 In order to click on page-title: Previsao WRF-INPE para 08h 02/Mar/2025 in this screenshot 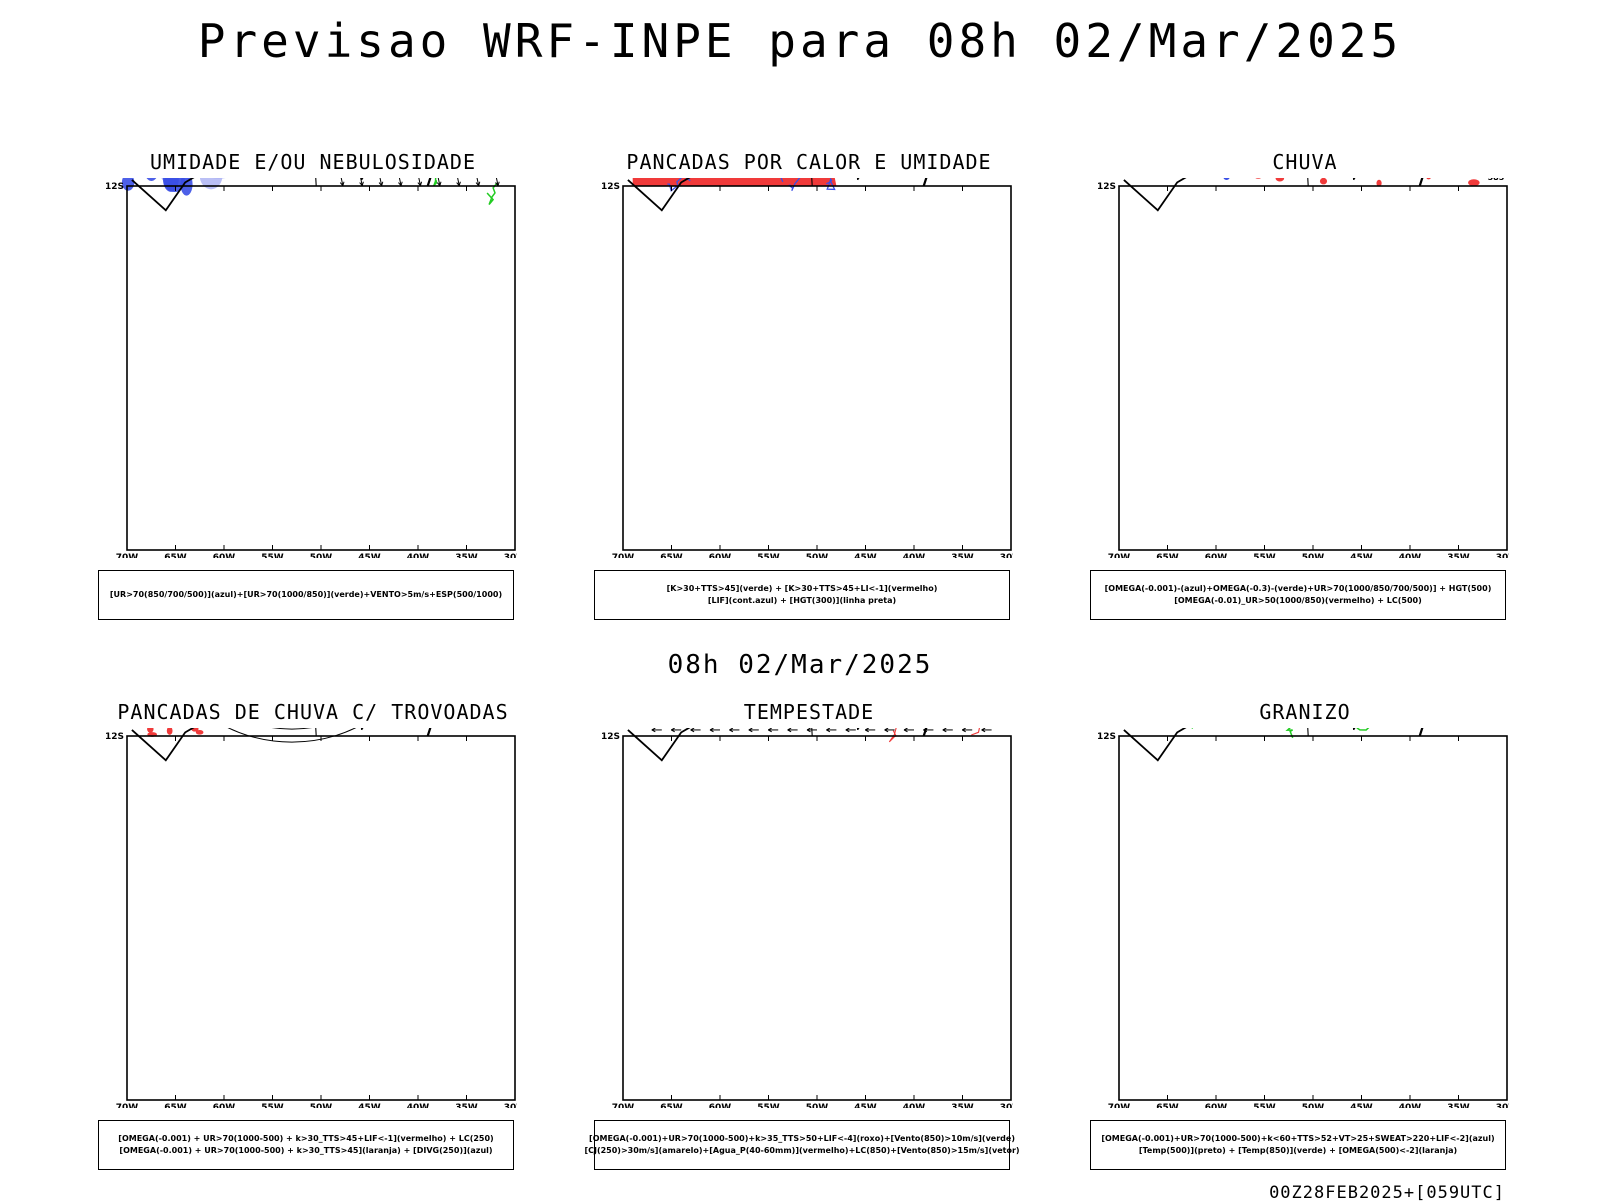, I will do `click(800, 41)`.